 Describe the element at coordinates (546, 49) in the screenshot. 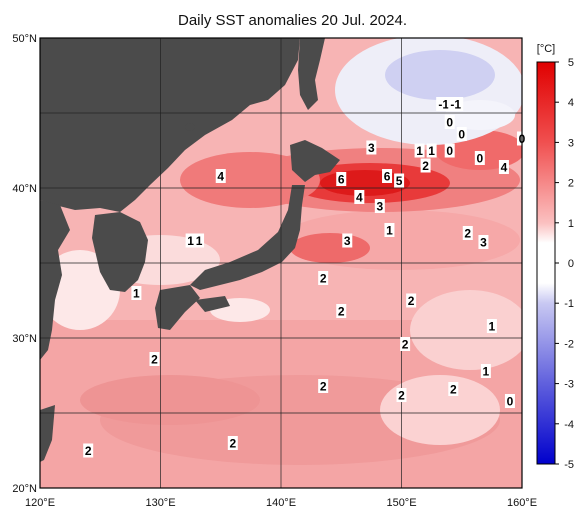

I see `colorbar-unit: [°C]` at that location.